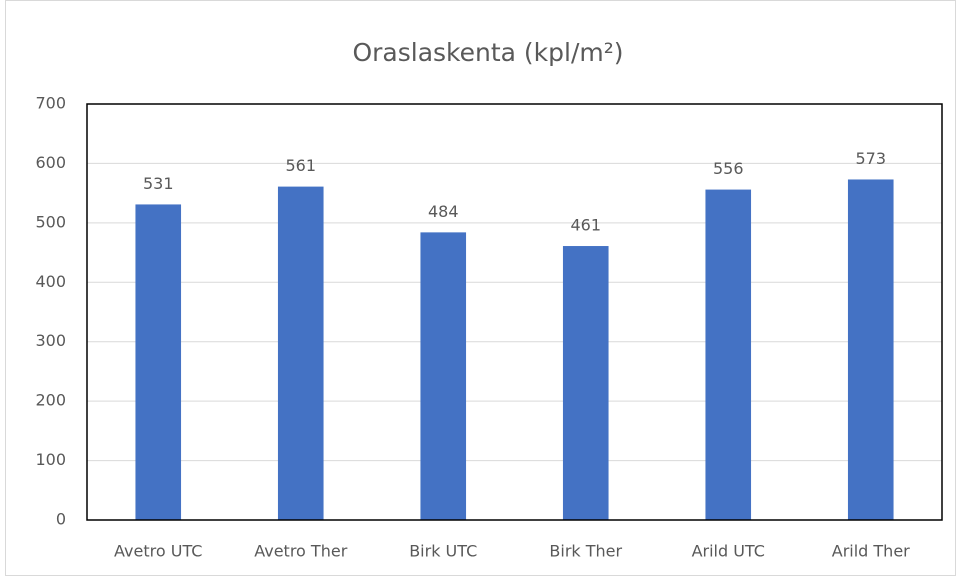 The image size is (961, 579). Describe the element at coordinates (61, 519) in the screenshot. I see `y-tick-label: 0` at that location.